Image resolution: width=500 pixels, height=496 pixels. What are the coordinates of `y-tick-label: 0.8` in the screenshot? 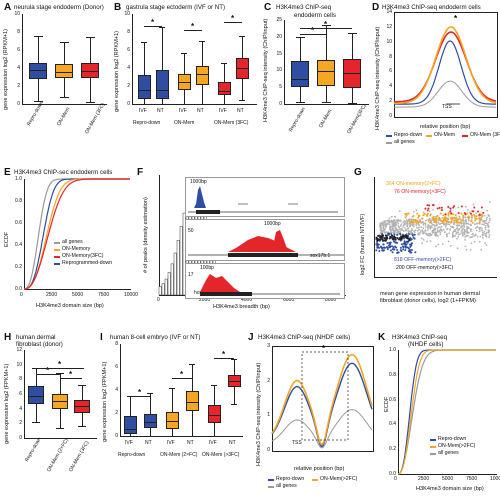 It's located at (18, 201).